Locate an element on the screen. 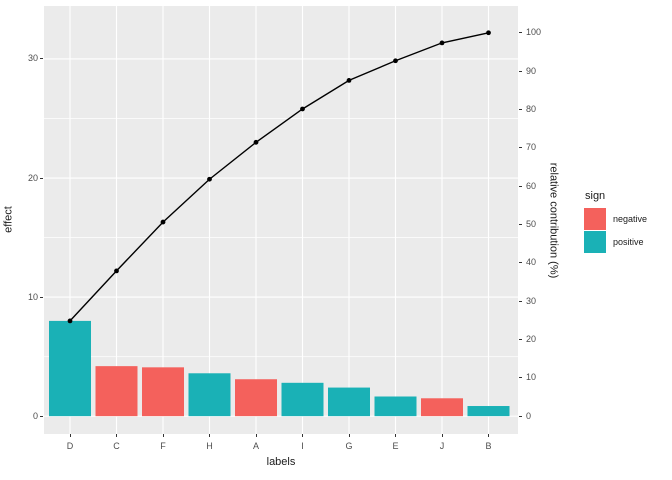 The height and width of the screenshot is (480, 672). y-axis-tick-label: 20 is located at coordinates (32, 177).